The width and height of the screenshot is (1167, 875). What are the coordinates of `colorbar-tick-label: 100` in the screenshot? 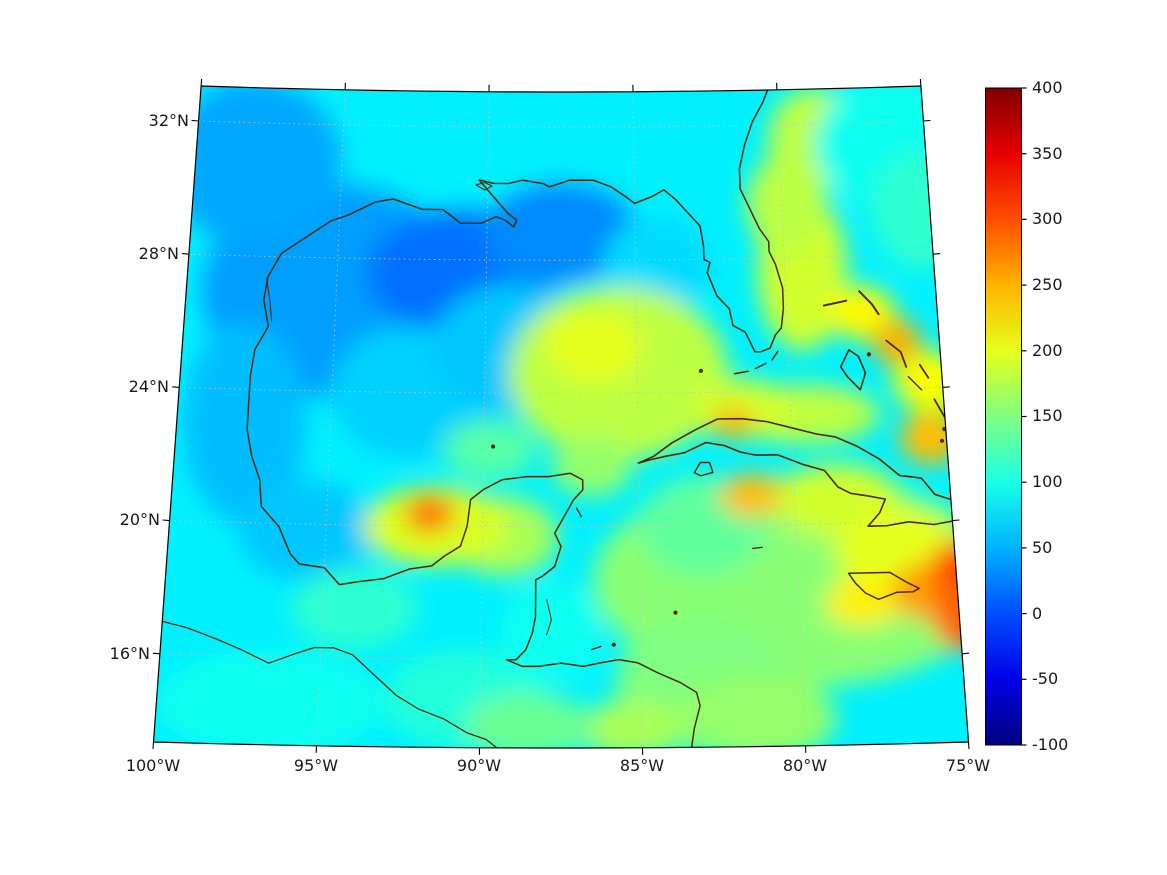 It's located at (1047, 481).